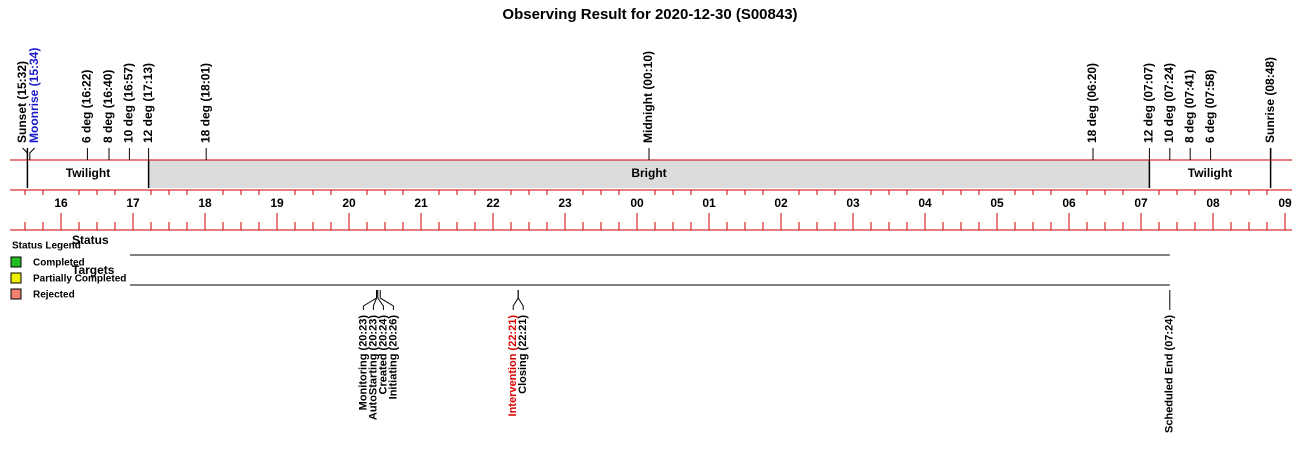  What do you see at coordinates (59, 263) in the screenshot?
I see `legend-label: Completed` at bounding box center [59, 263].